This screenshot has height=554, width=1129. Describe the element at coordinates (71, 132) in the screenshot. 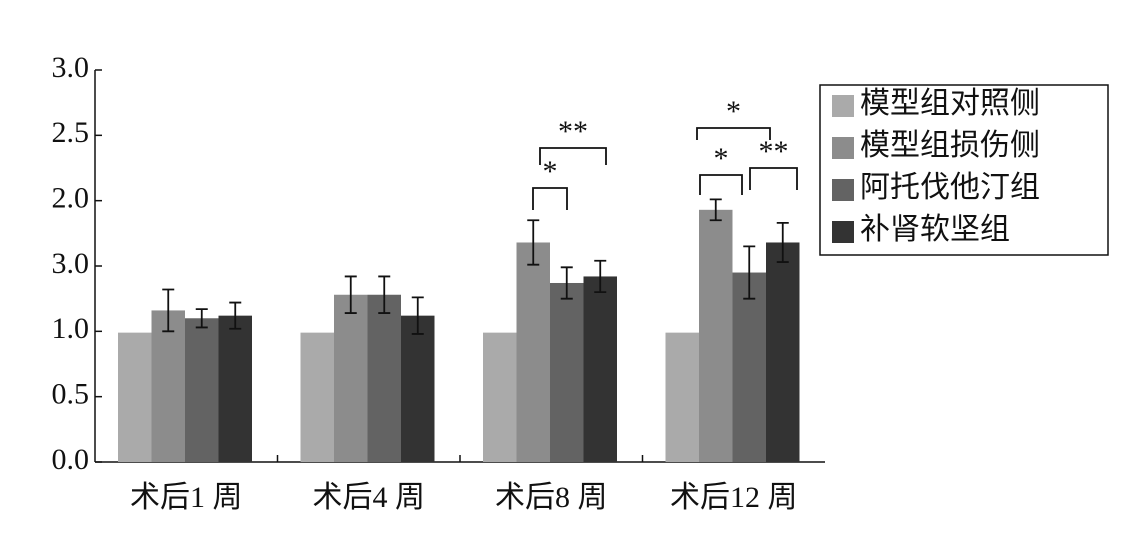

I see `y-tick-label: 2.5` at that location.